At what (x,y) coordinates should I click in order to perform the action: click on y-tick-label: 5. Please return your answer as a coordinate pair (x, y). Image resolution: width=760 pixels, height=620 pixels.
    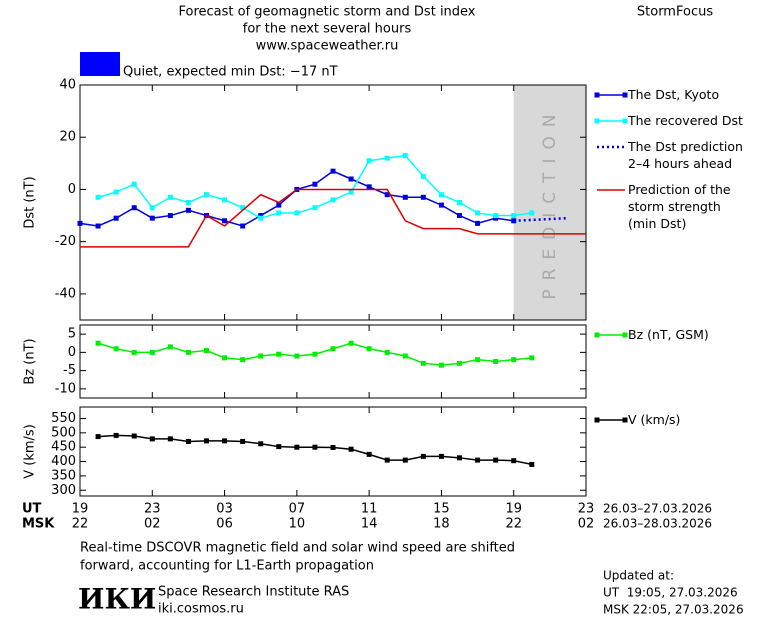
    Looking at the image, I should click on (72, 334).